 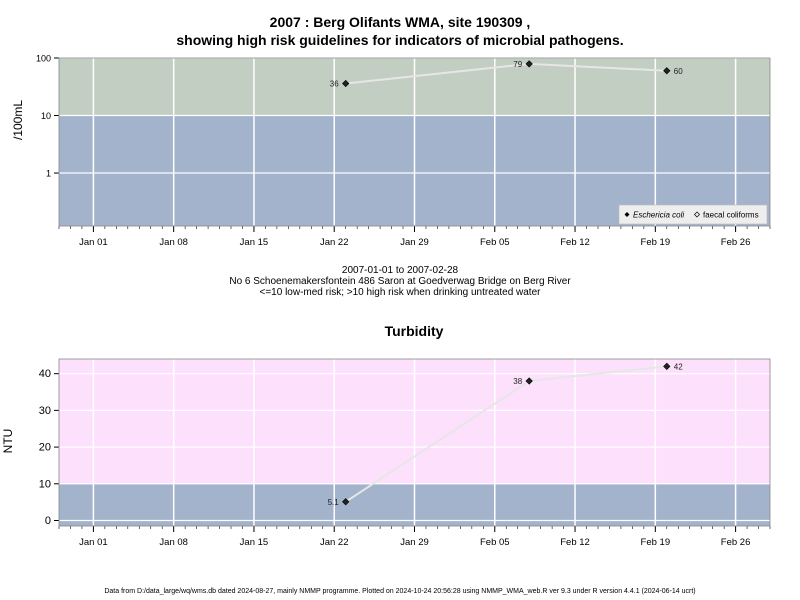 What do you see at coordinates (627, 214) in the screenshot?
I see `legend-marker-ecoli` at bounding box center [627, 214].